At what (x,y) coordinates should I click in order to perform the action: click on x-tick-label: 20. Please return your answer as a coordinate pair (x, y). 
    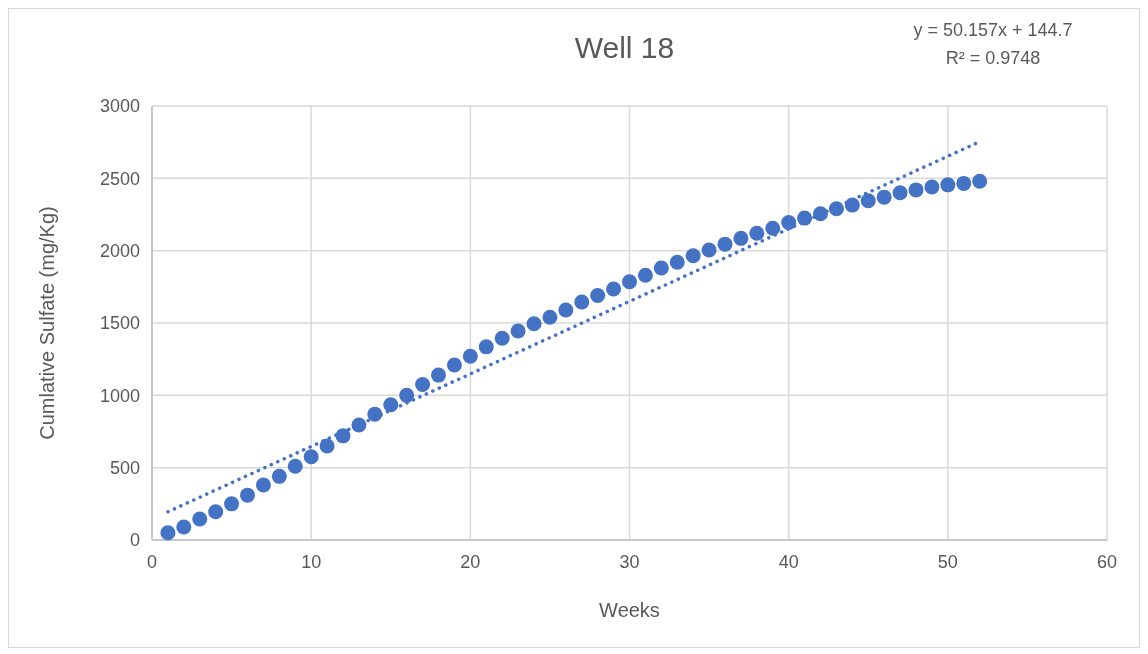
    Looking at the image, I should click on (470, 562).